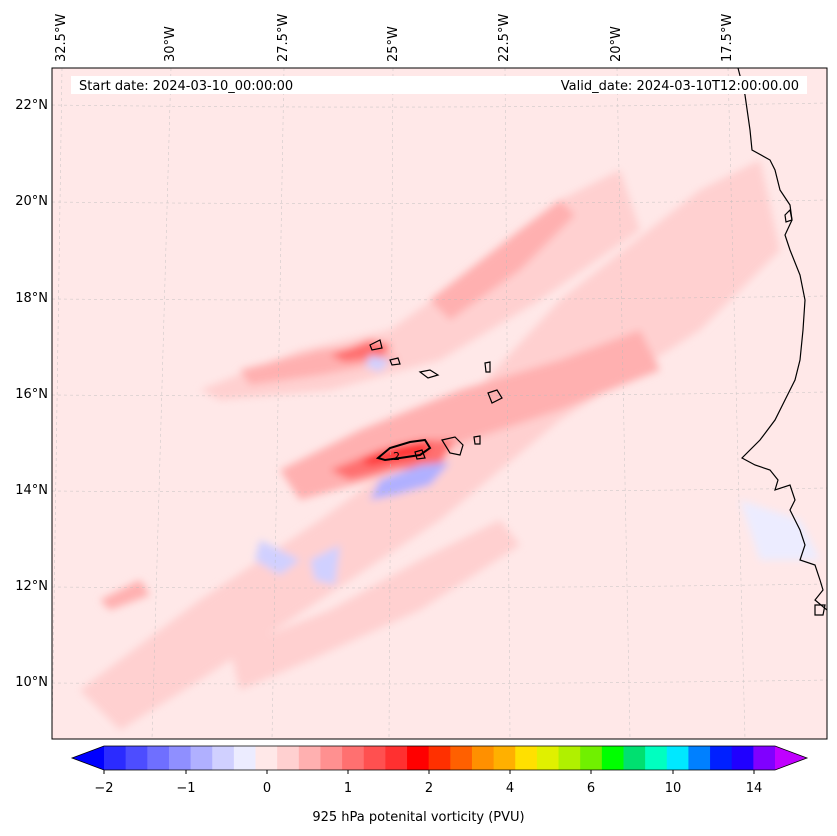 The image size is (837, 836). Describe the element at coordinates (591, 788) in the screenshot. I see `colorbar-tick-label: 6` at that location.